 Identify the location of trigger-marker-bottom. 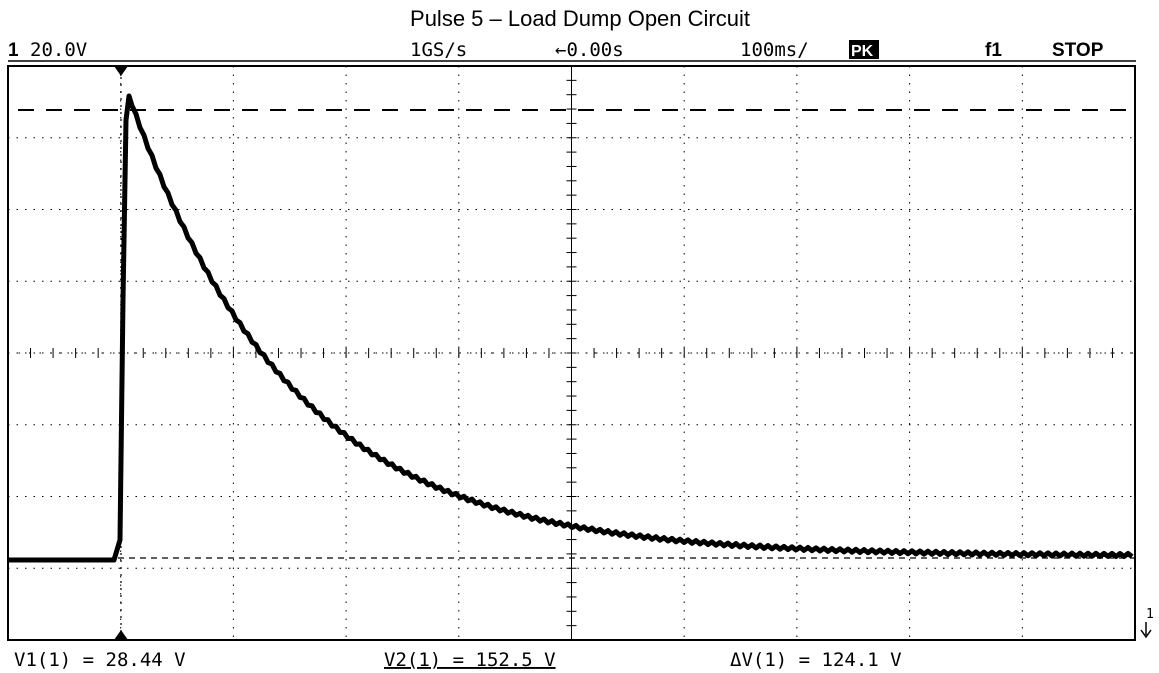
(121, 635).